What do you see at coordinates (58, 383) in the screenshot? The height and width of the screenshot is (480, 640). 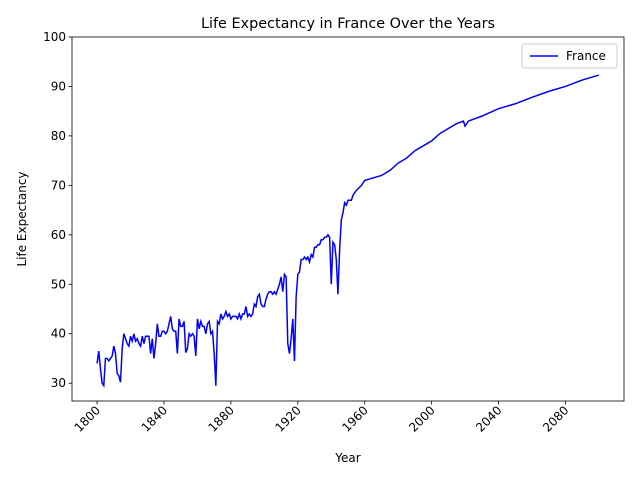 I see `y-tick-label: 30` at bounding box center [58, 383].